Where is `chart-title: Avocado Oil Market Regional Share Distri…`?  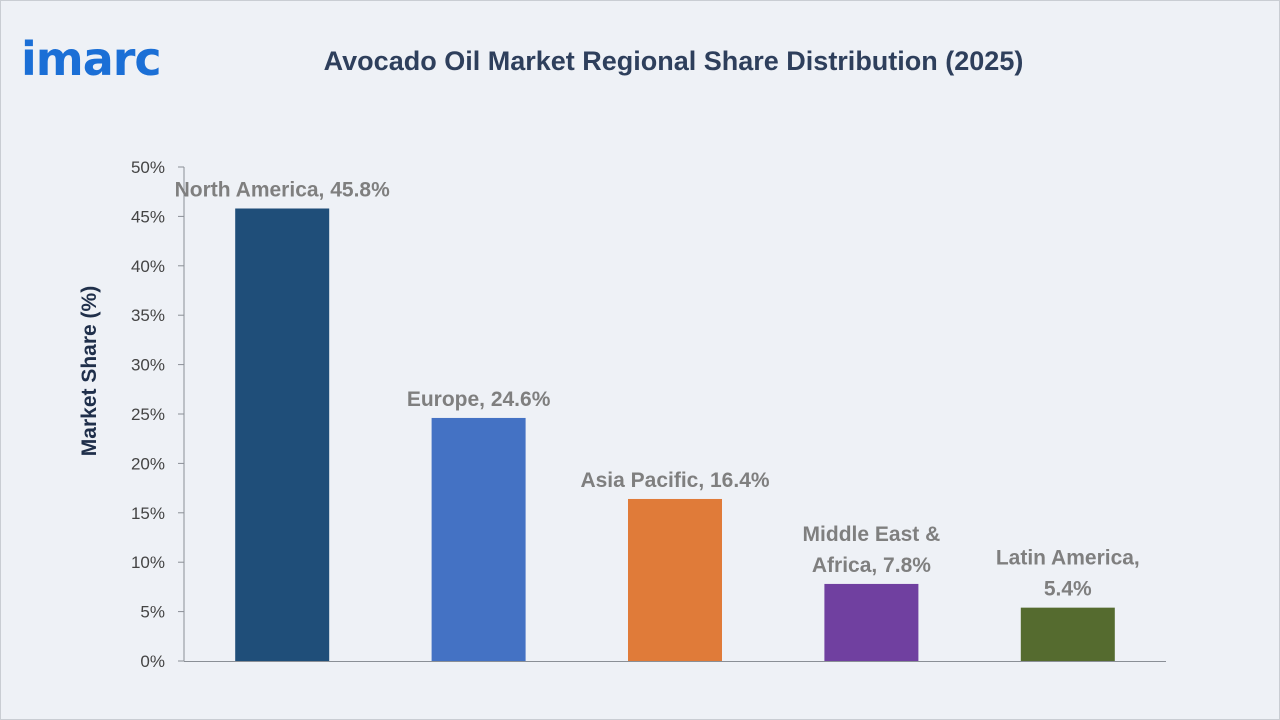
chart-title: Avocado Oil Market Regional Share Distri… is located at coordinates (673, 61).